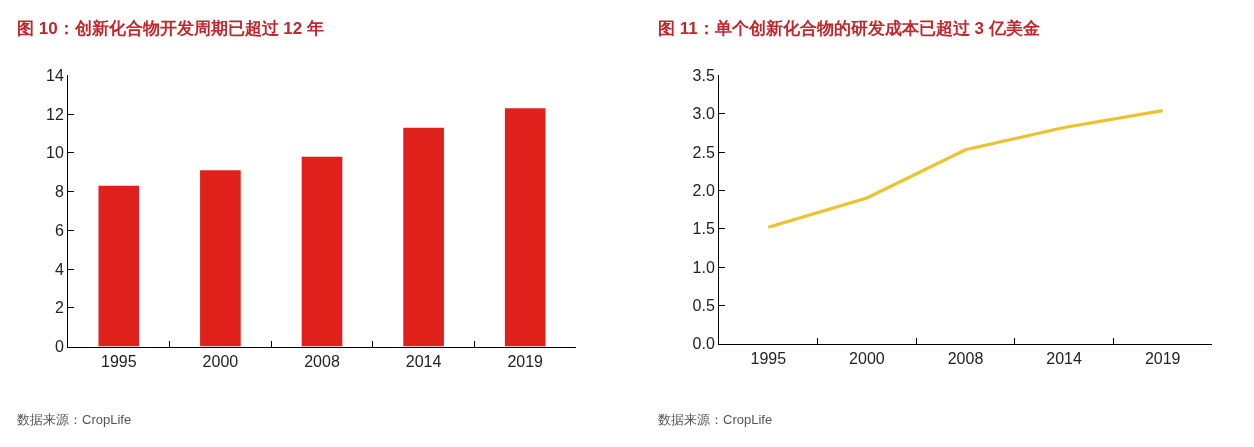 The image size is (1254, 447). Describe the element at coordinates (59, 308) in the screenshot. I see `y-tick-label: 2` at that location.